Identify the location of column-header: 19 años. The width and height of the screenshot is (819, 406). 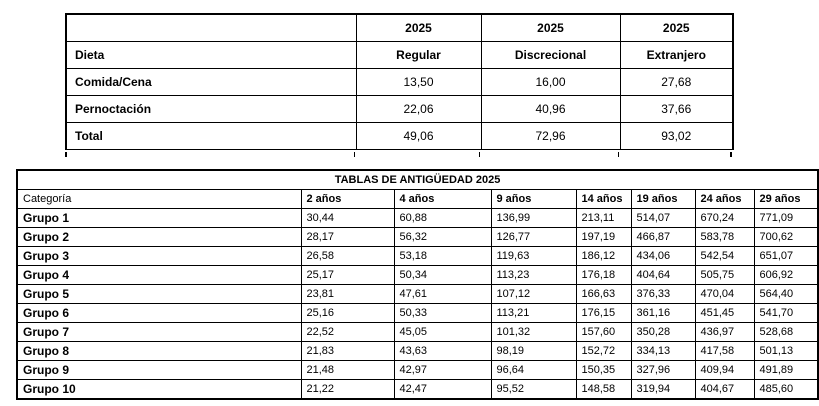
(663, 199).